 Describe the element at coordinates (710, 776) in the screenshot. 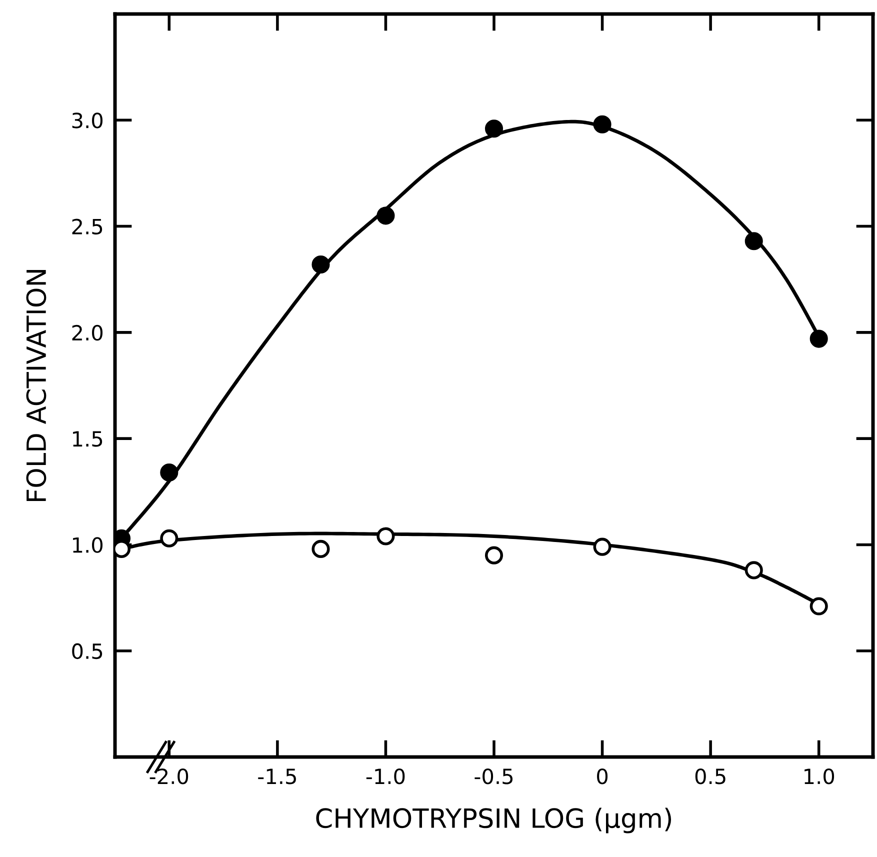

I see `x-tick-label: 0.5` at that location.